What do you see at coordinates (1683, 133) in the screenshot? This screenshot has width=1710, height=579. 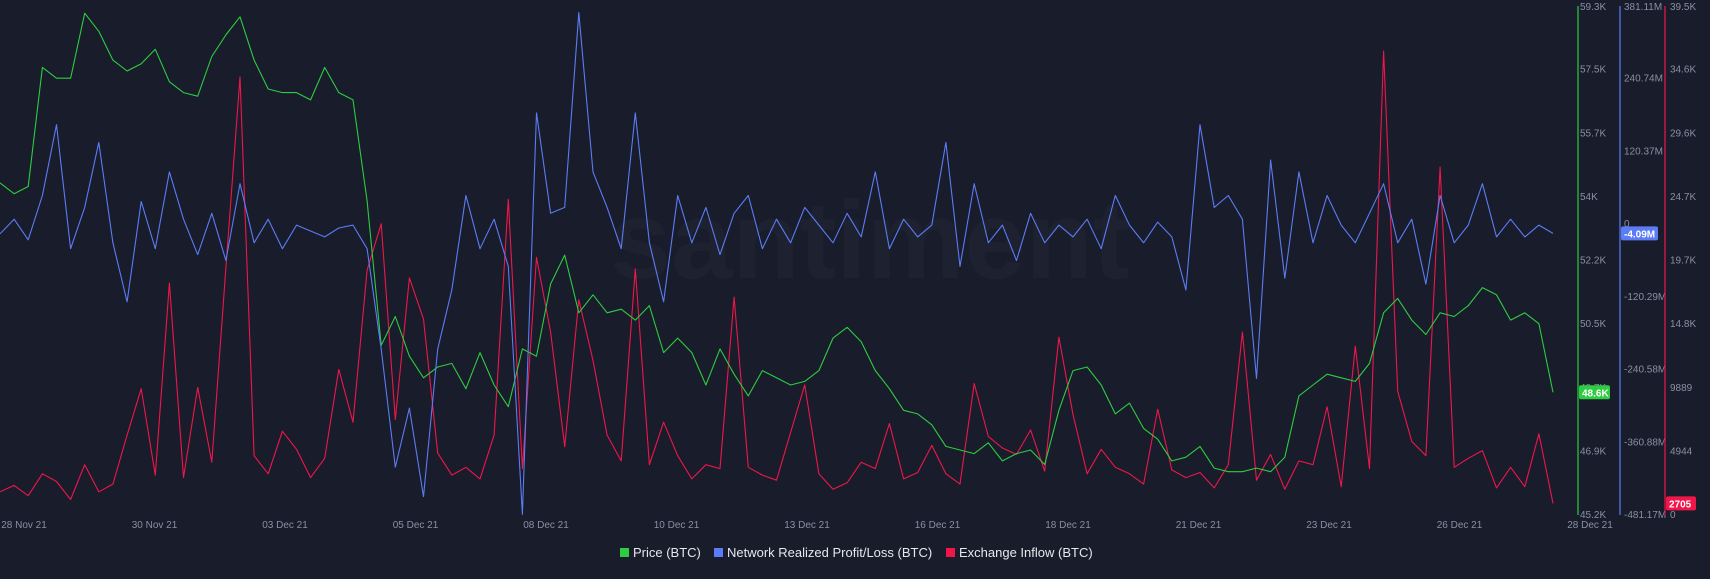 I see `inflow-tick-label: 29.6K` at bounding box center [1683, 133].